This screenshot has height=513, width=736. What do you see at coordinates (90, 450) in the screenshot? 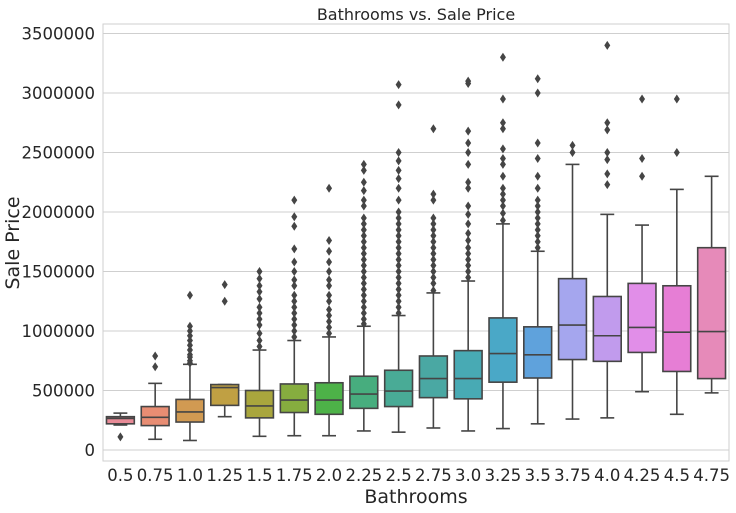
I see `y-tick-label: 0` at bounding box center [90, 450].